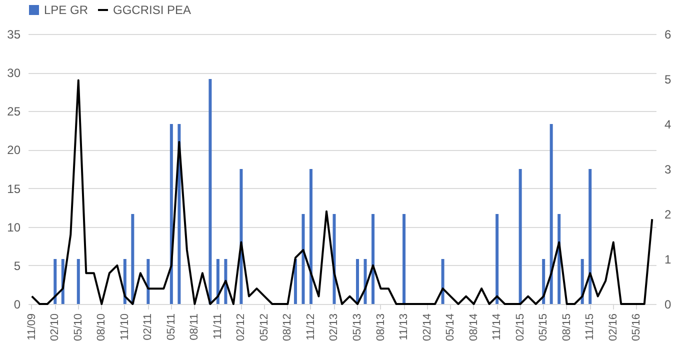 This screenshot has height=361, width=685. I want to click on x-tick-label: 05/12, so click(264, 328).